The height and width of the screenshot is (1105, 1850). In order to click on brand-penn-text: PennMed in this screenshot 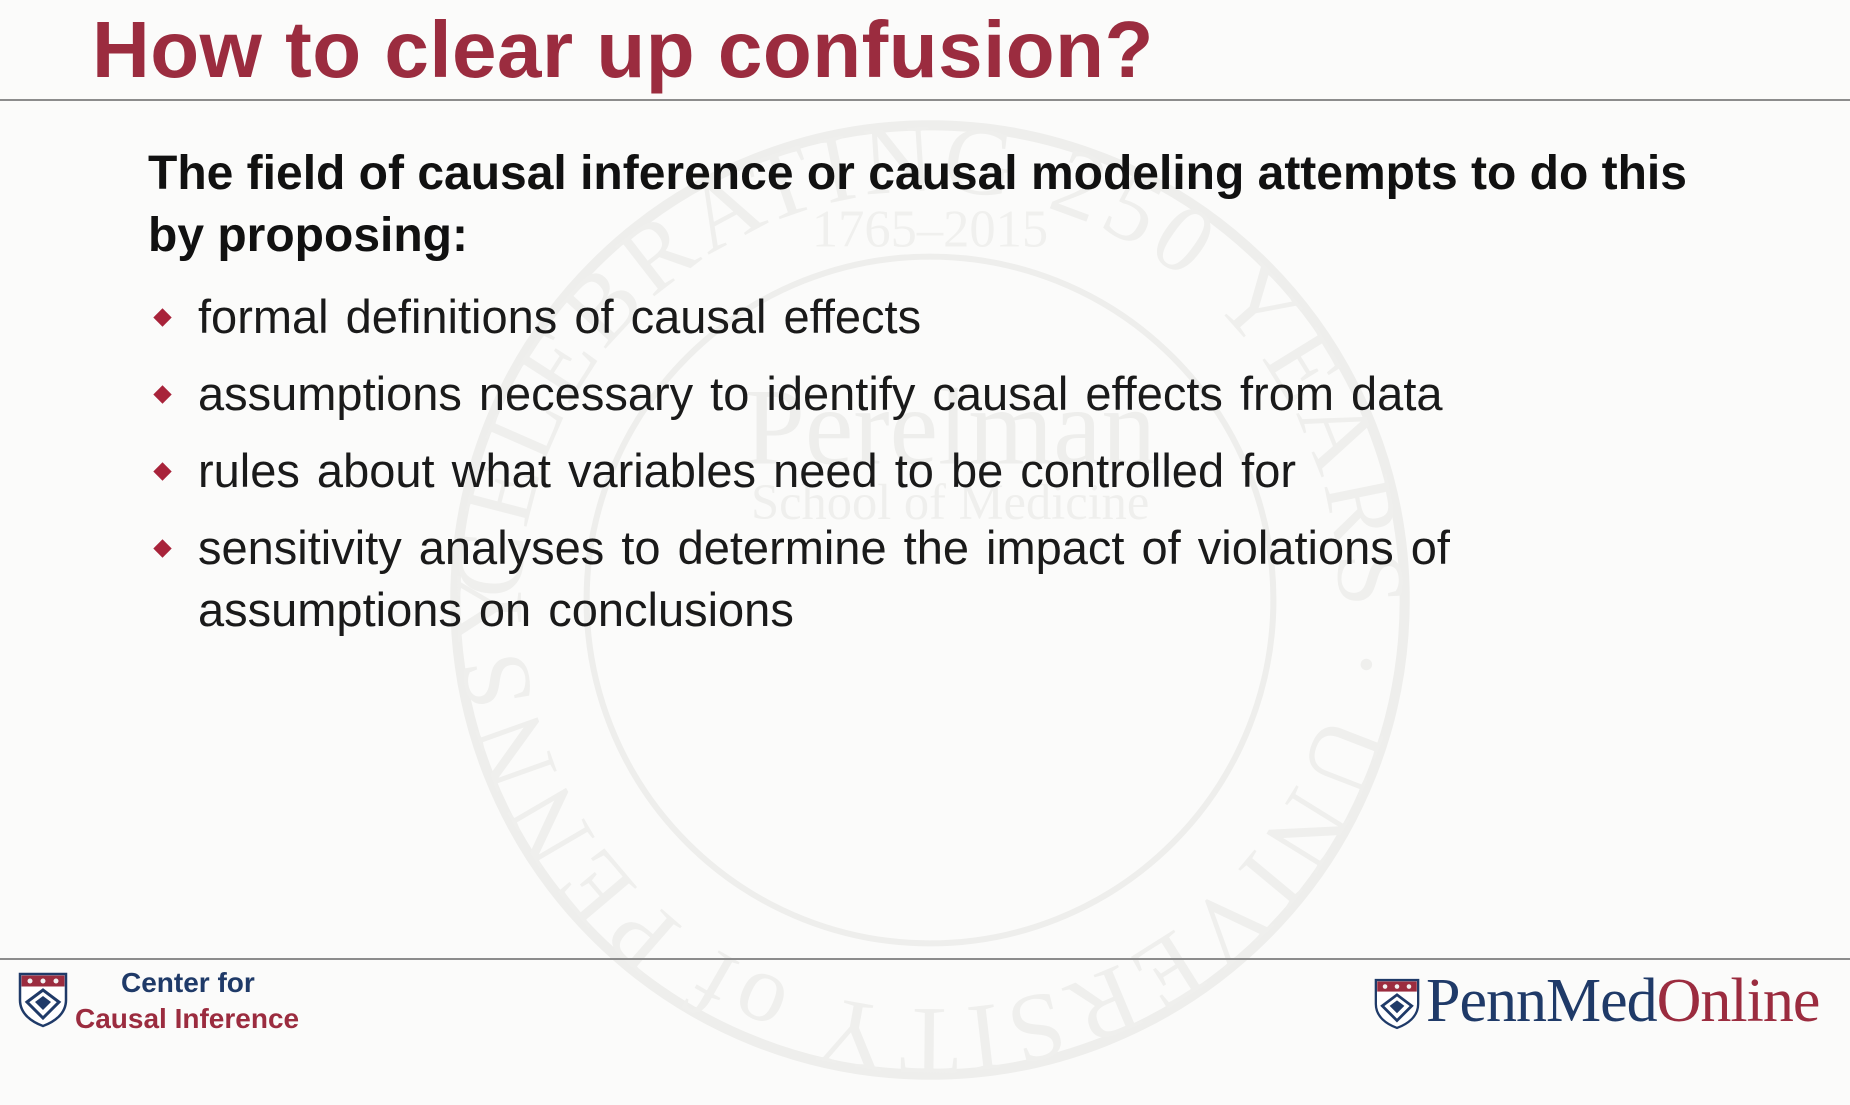, I will do `click(1542, 1001)`.